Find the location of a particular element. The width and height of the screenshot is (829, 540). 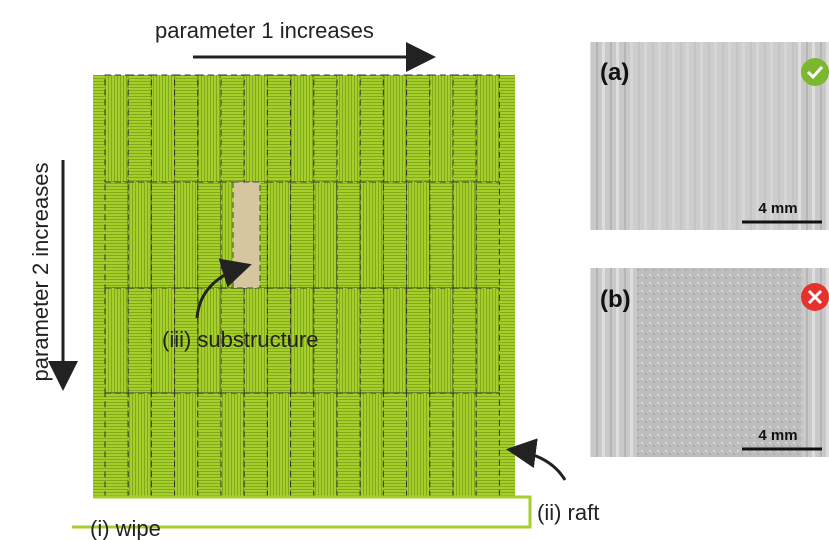

photo-a: (a) 4 mm is located at coordinates (709, 136).